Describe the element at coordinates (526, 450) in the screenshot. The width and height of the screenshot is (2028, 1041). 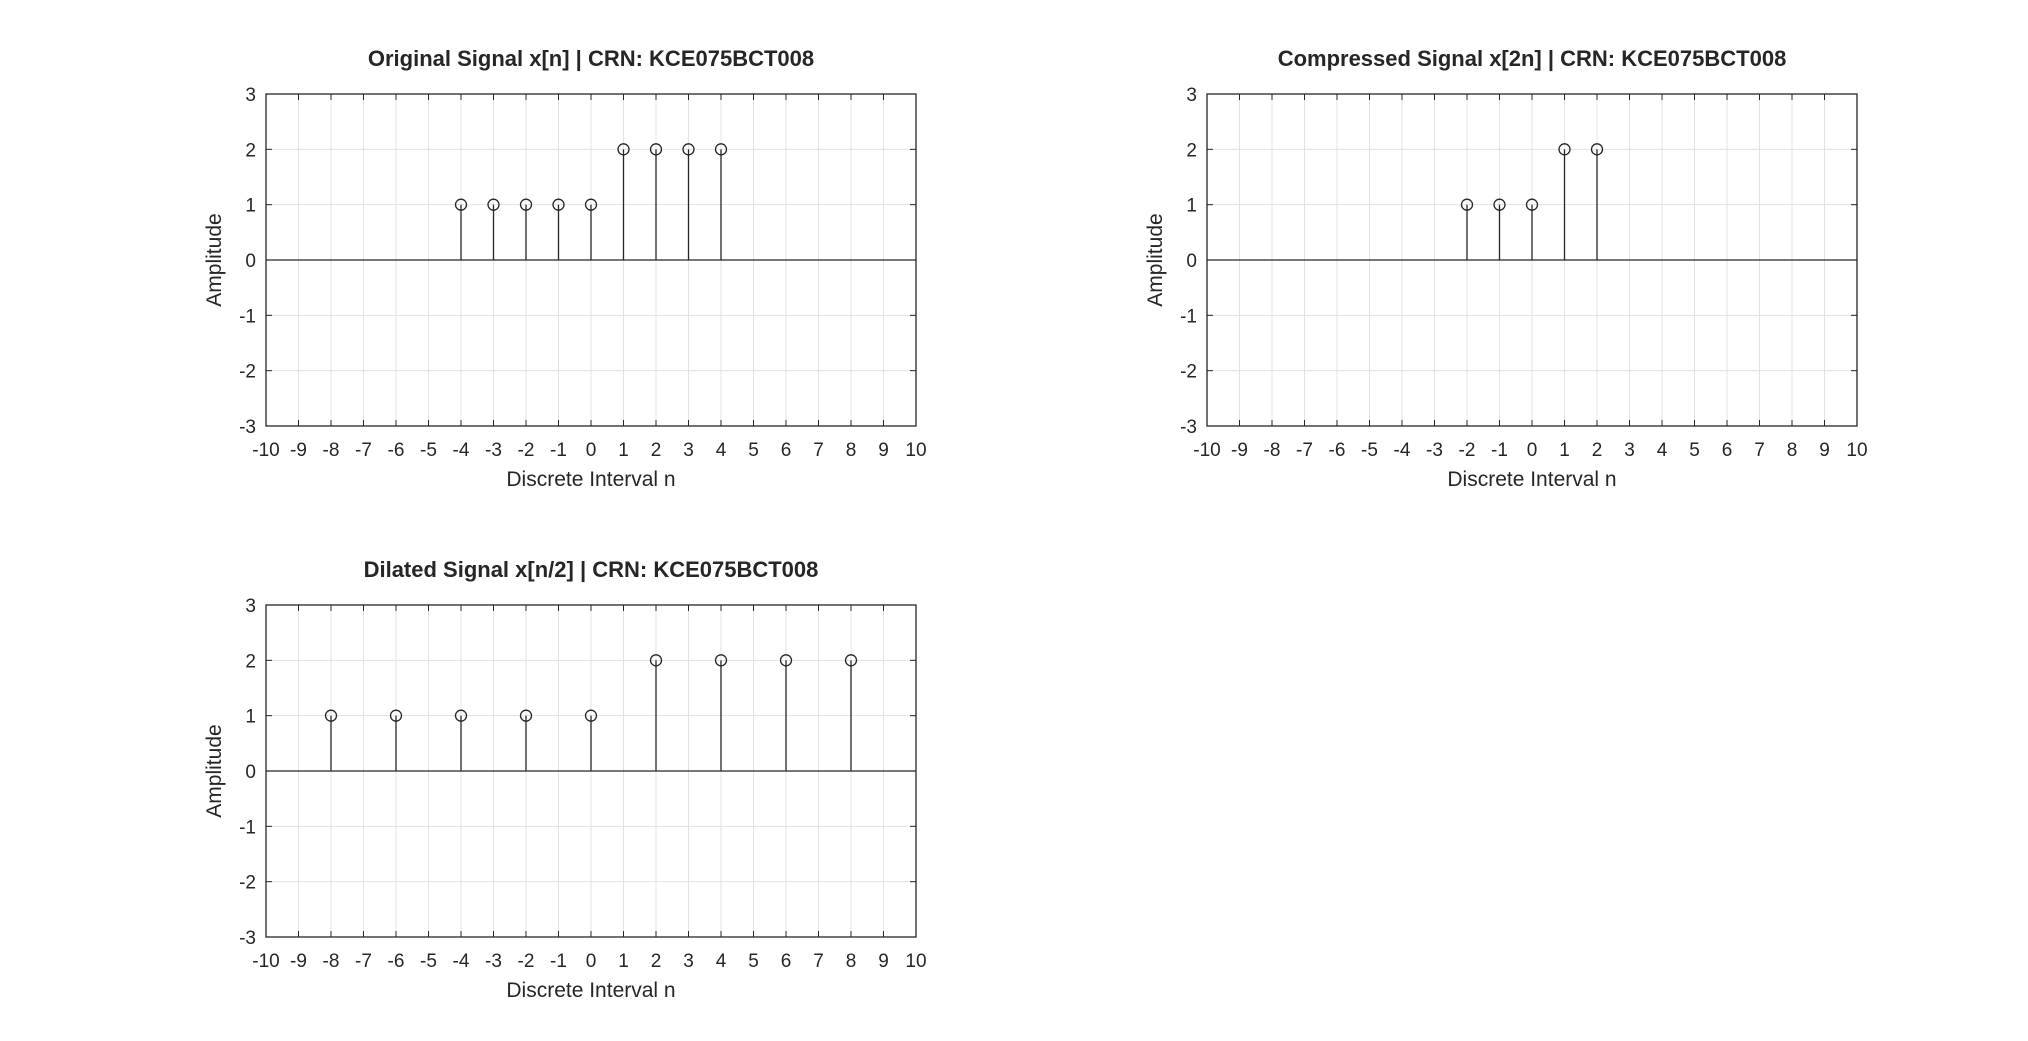
I see `x-tick-label: -2` at that location.